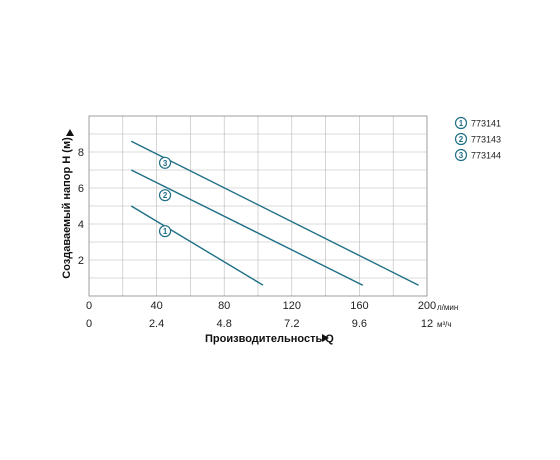  I want to click on legend-entry: 773144, so click(486, 156).